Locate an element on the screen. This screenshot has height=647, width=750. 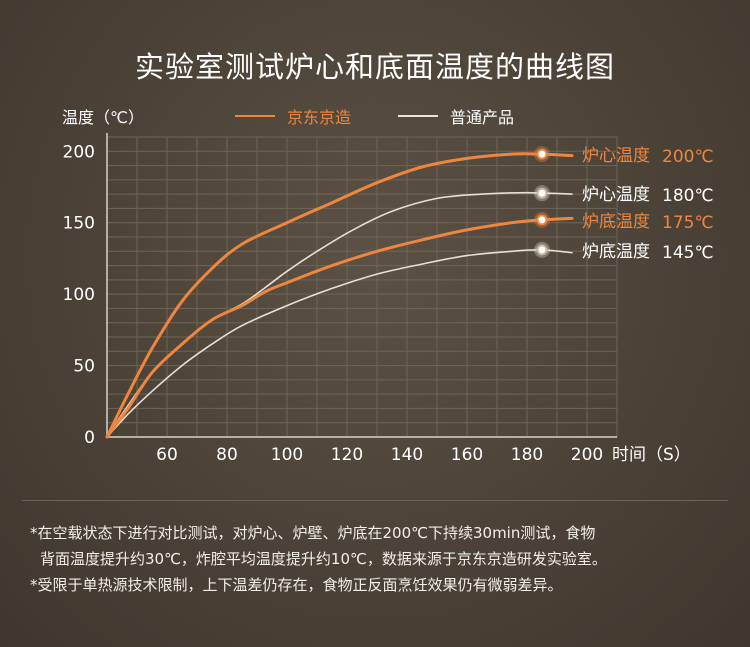
series-value-label: 180℃ is located at coordinates (688, 196).